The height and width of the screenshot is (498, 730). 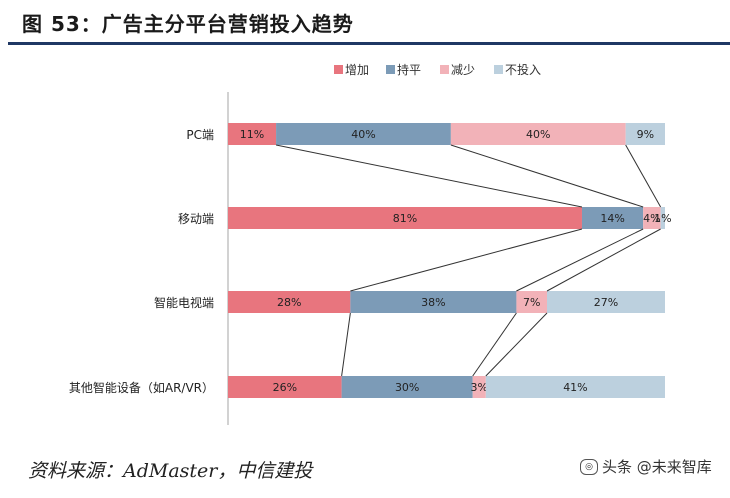 I want to click on legend-label-4: 不投入, so click(x=523, y=69).